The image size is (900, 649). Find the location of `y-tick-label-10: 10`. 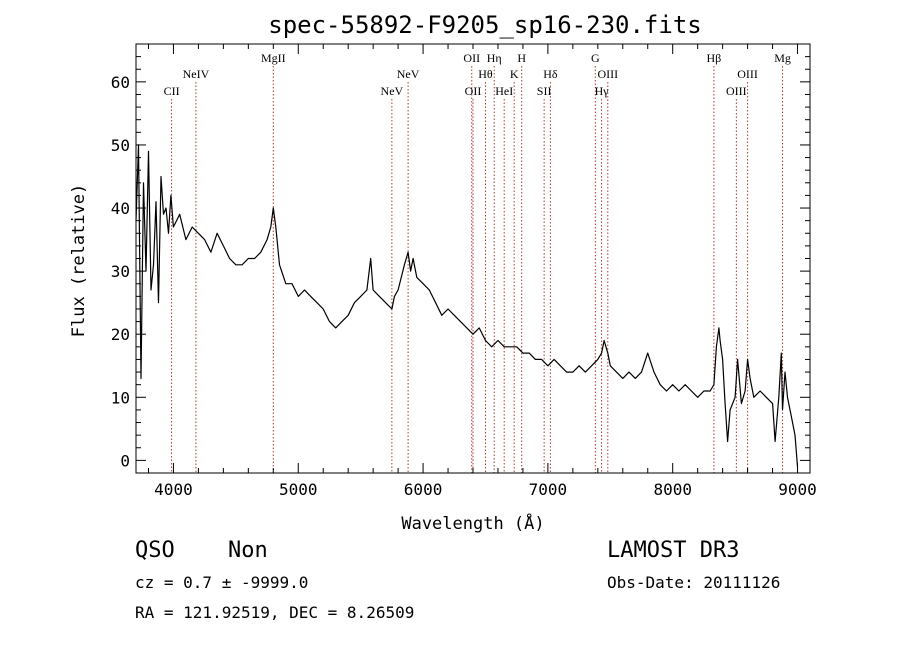

y-tick-label-10: 10 is located at coordinates (120, 397).